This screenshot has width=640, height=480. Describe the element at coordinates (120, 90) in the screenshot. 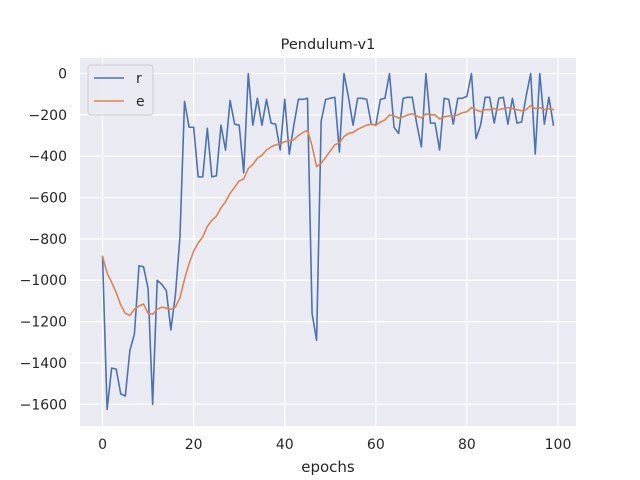

I see `legend: r e` at that location.